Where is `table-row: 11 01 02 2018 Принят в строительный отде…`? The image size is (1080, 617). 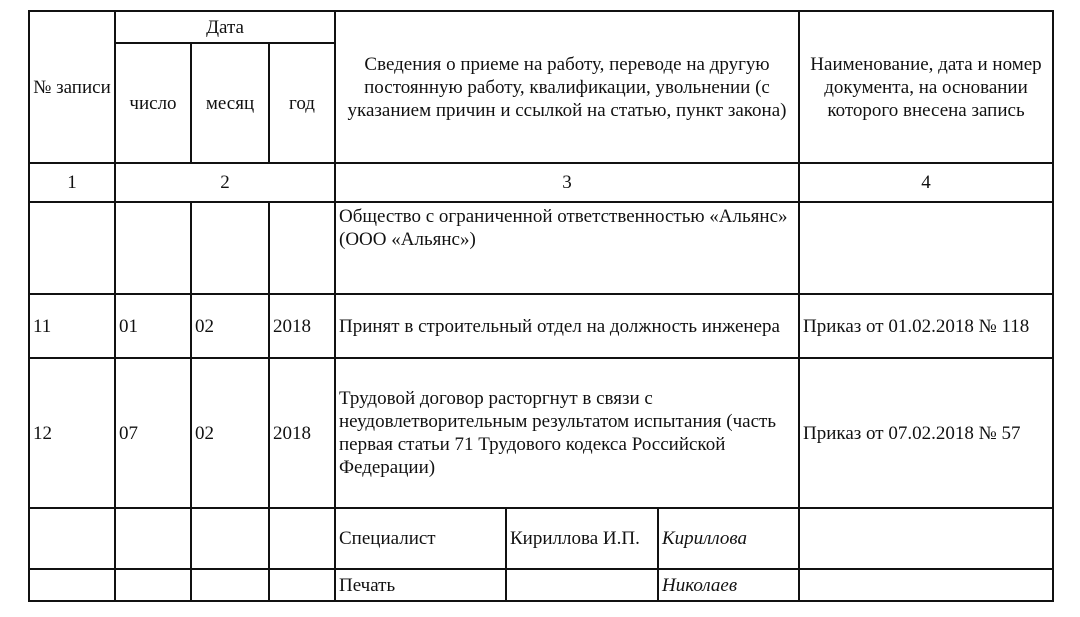 table-row: 11 01 02 2018 Принят в строительный отде… is located at coordinates (541, 326).